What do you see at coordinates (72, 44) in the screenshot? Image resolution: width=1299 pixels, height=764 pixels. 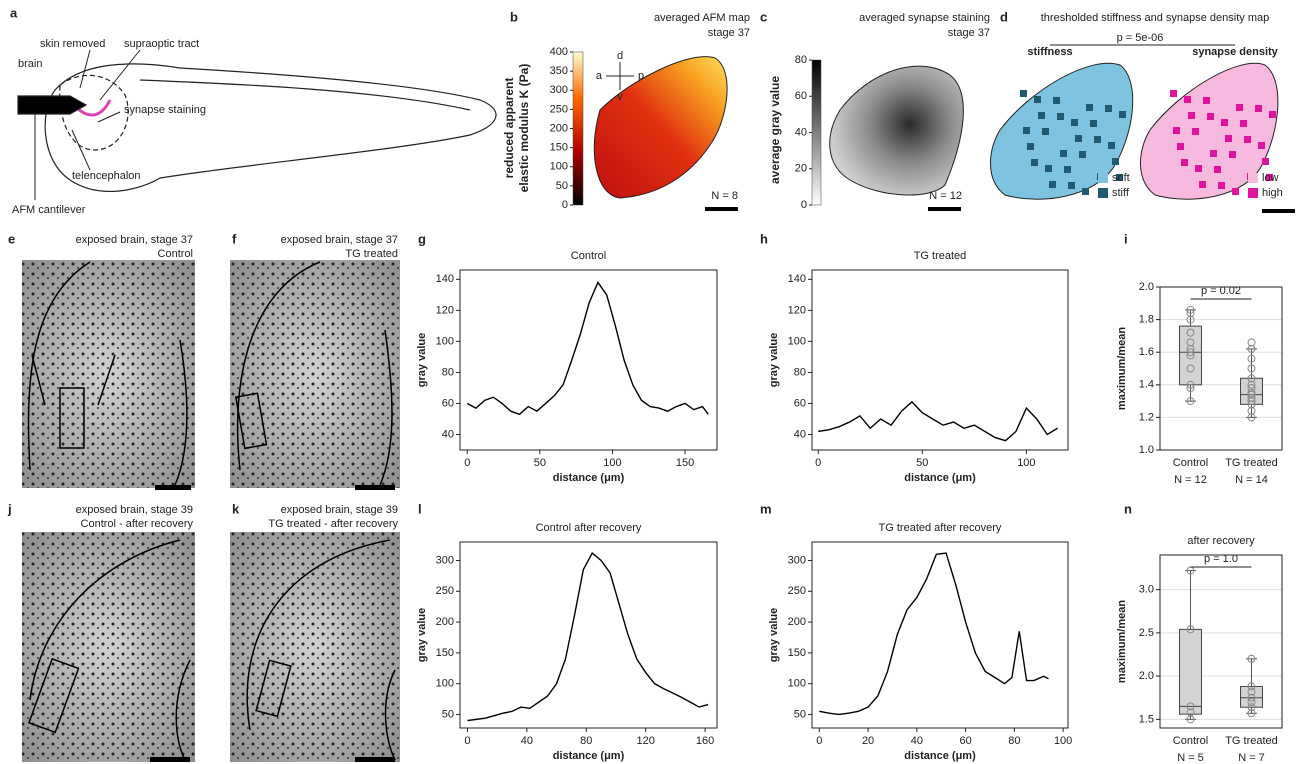 I see `diagram-label: skin removed` at bounding box center [72, 44].